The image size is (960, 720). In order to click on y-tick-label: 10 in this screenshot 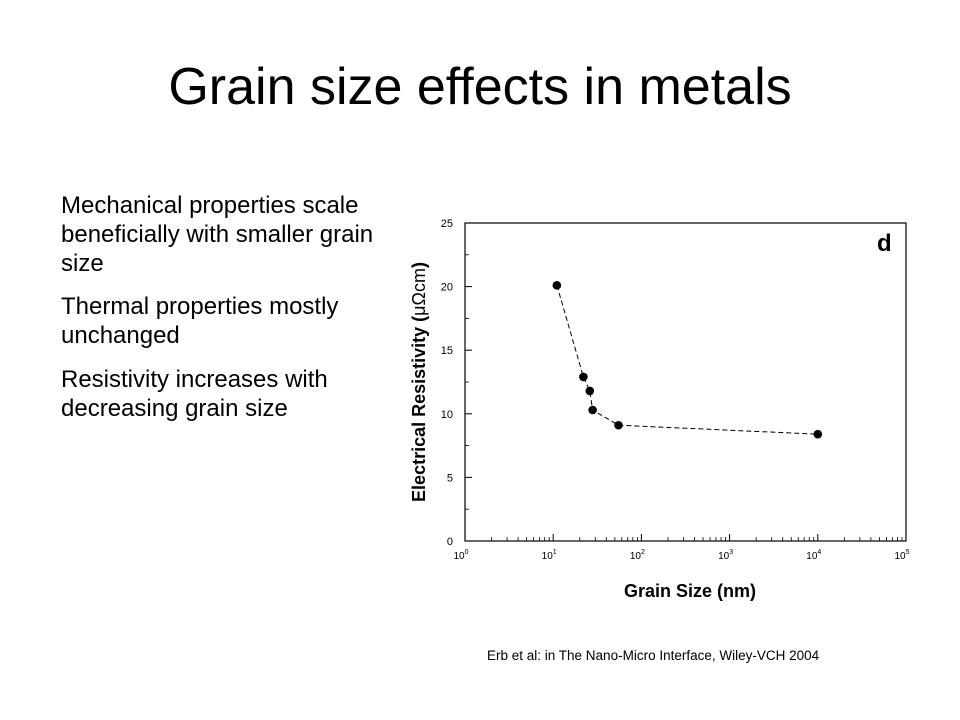, I will do `click(447, 415)`.